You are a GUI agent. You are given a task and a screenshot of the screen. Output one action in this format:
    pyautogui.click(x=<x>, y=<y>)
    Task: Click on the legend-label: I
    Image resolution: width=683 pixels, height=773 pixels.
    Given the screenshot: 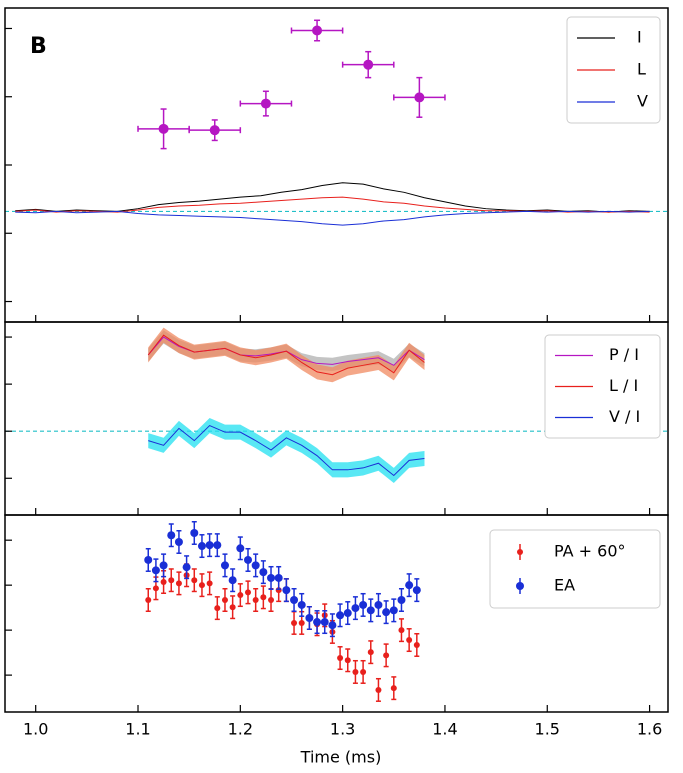 What is the action you would take?
    pyautogui.click(x=639, y=37)
    